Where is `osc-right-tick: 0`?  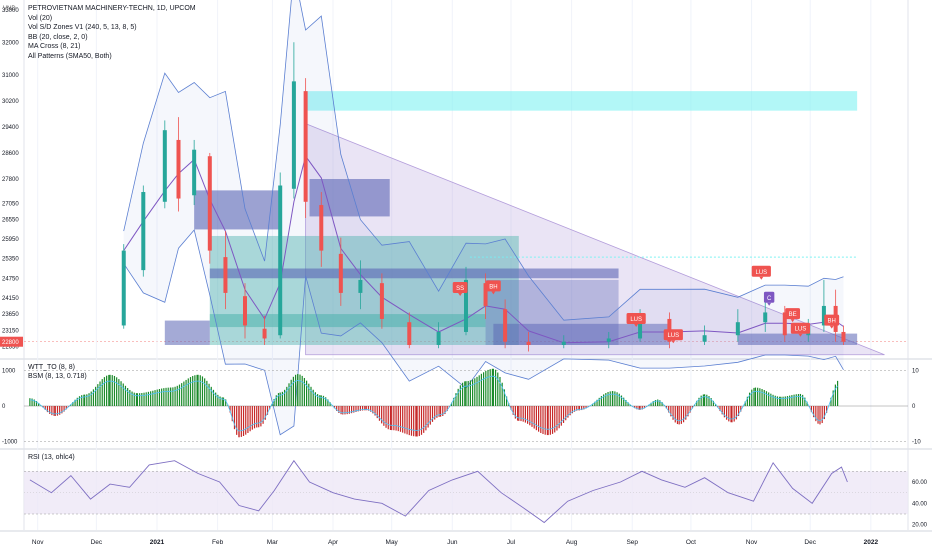
osc-right-tick: 0 is located at coordinates (914, 407).